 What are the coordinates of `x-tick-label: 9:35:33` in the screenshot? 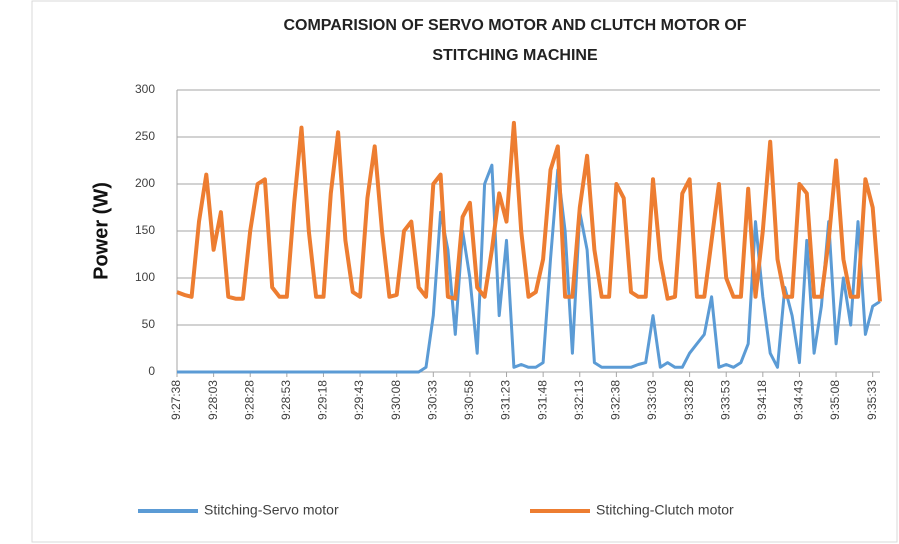 It's located at (872, 400).